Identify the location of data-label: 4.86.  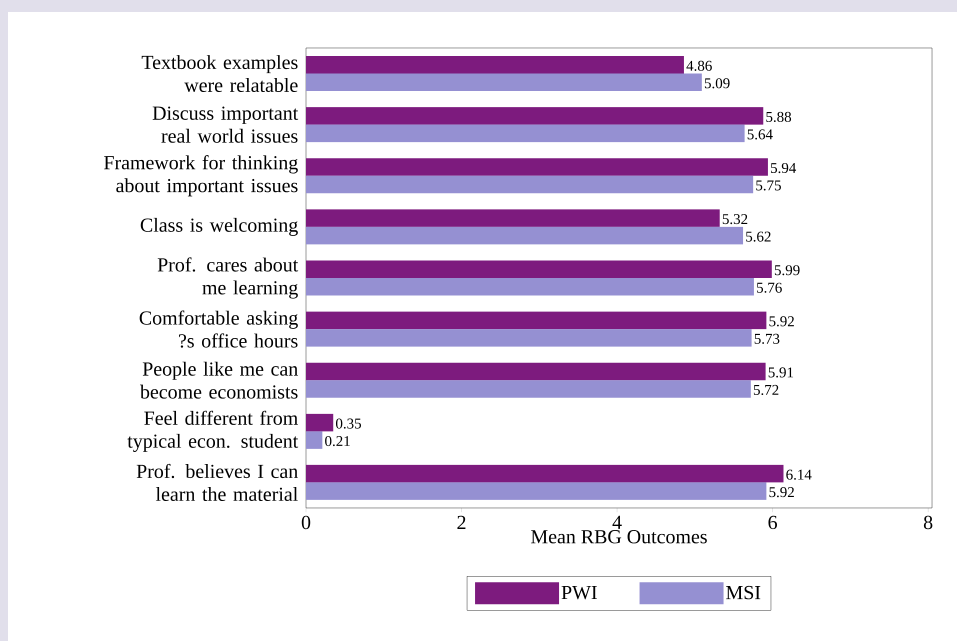
(699, 65).